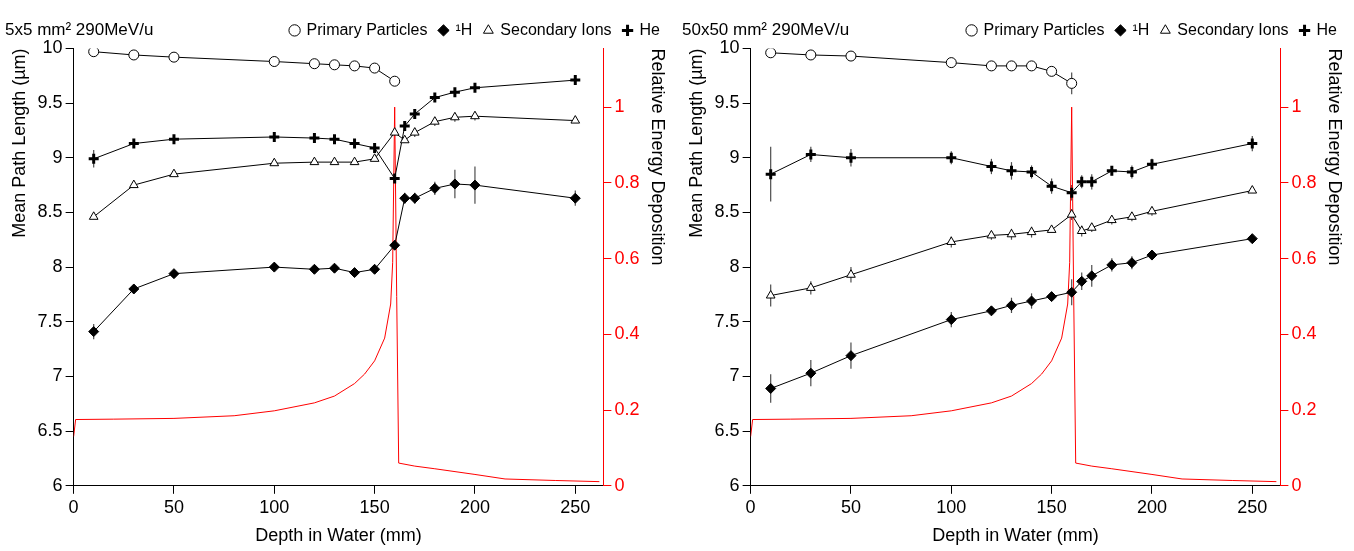 This screenshot has width=1354, height=551. I want to click on chart-title: 50x50 mm² 290MeV/u, so click(766, 29).